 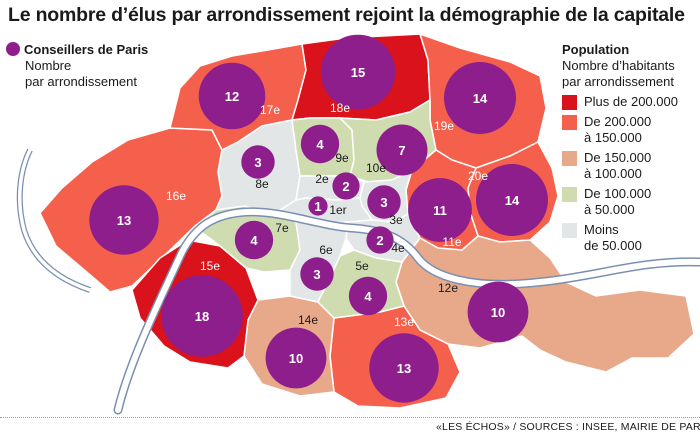 I want to click on district-label: 13e, so click(x=404, y=322).